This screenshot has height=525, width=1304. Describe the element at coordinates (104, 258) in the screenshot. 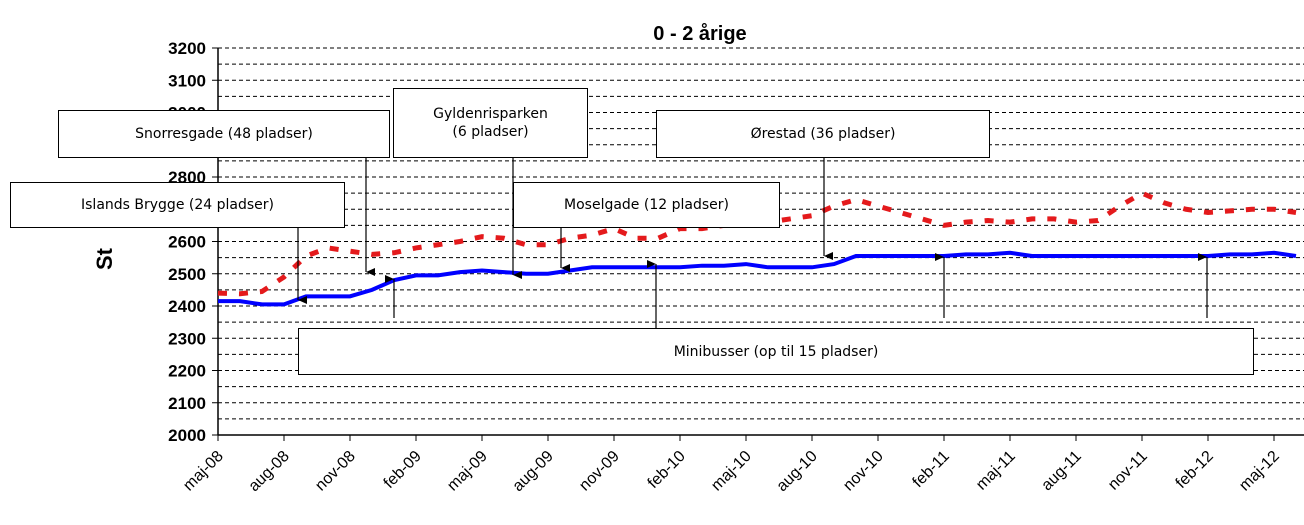

I see `y-axis-label: St` at that location.